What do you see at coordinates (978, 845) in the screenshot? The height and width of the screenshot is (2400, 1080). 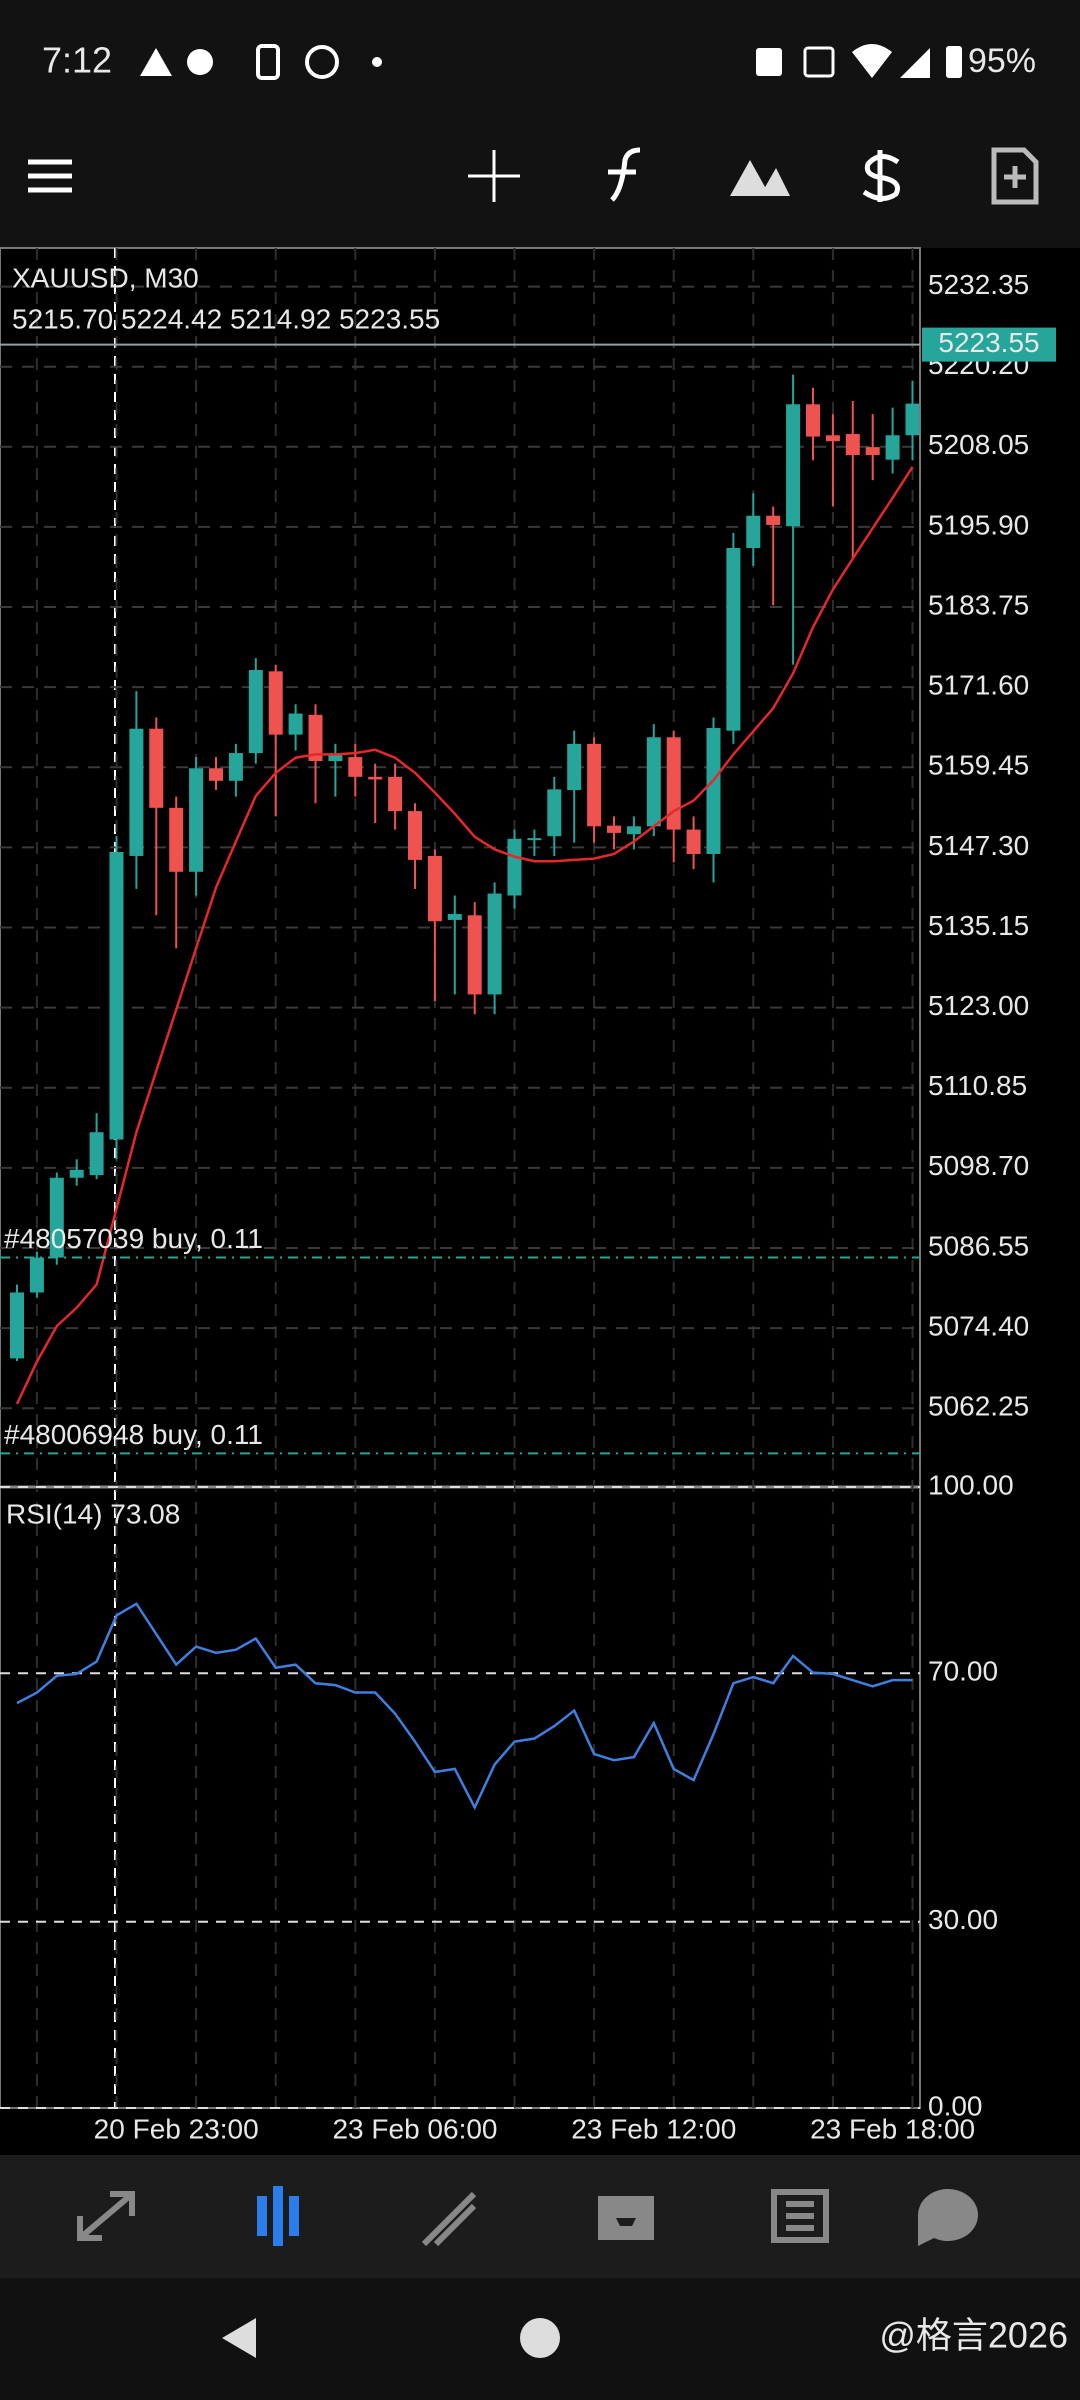 I see `y-tick-label: 5147.30` at bounding box center [978, 845].